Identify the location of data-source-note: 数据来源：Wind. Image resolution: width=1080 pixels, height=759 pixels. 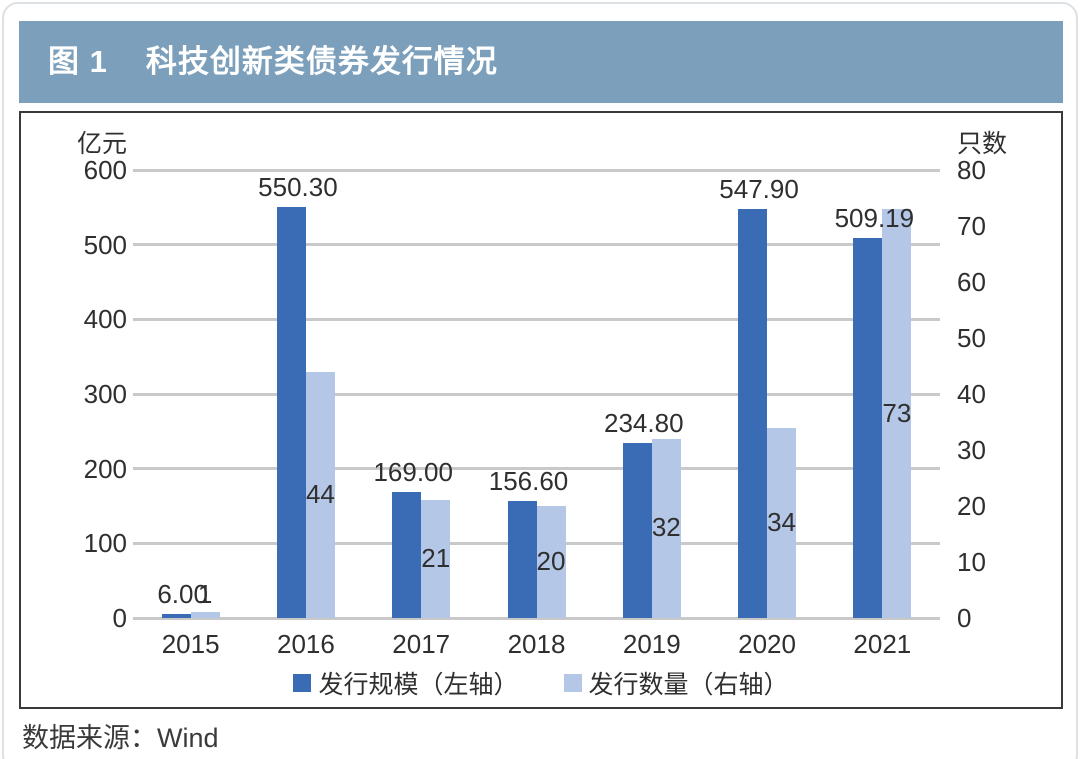
(120, 738).